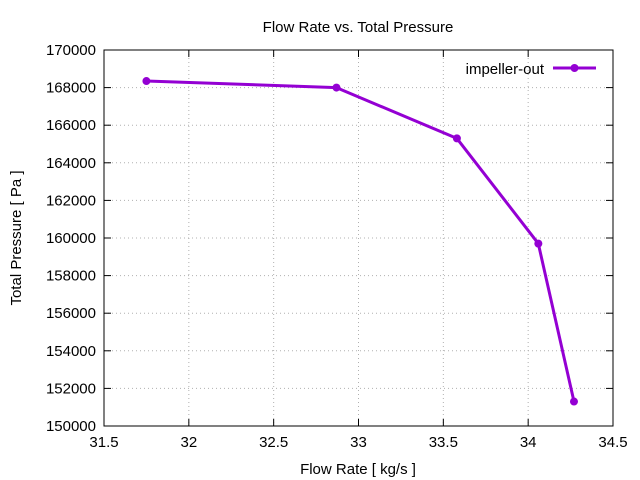  What do you see at coordinates (443, 442) in the screenshot?
I see `x-tick-label: 33.5` at bounding box center [443, 442].